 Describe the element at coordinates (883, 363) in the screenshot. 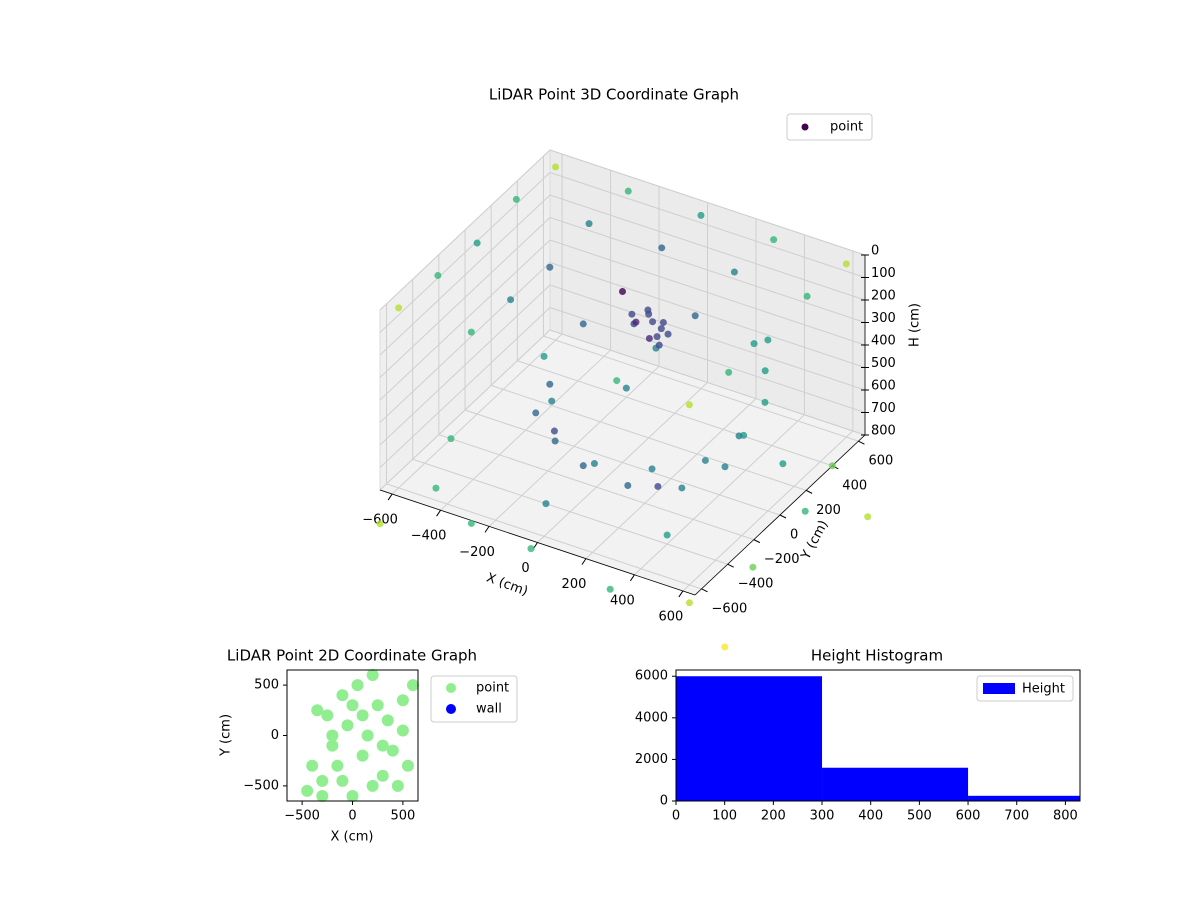

I see `z-tick-label: 500` at that location.